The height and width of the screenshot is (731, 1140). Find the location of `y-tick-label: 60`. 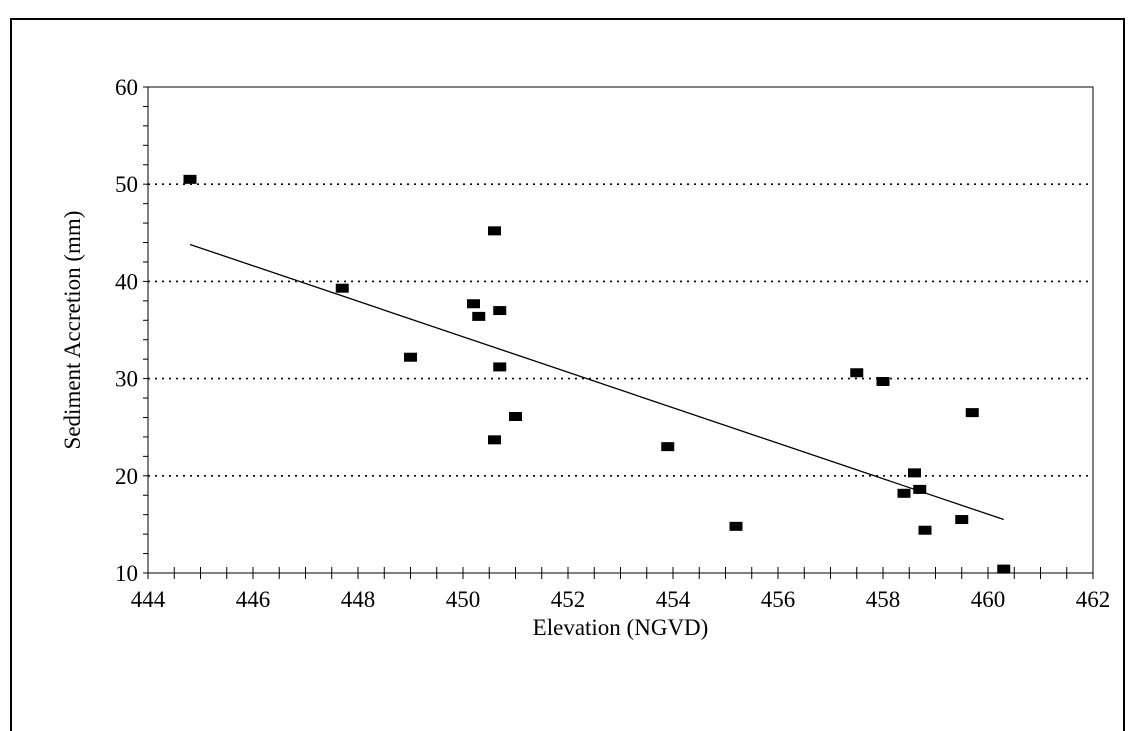

y-tick-label: 60 is located at coordinates (126, 87).